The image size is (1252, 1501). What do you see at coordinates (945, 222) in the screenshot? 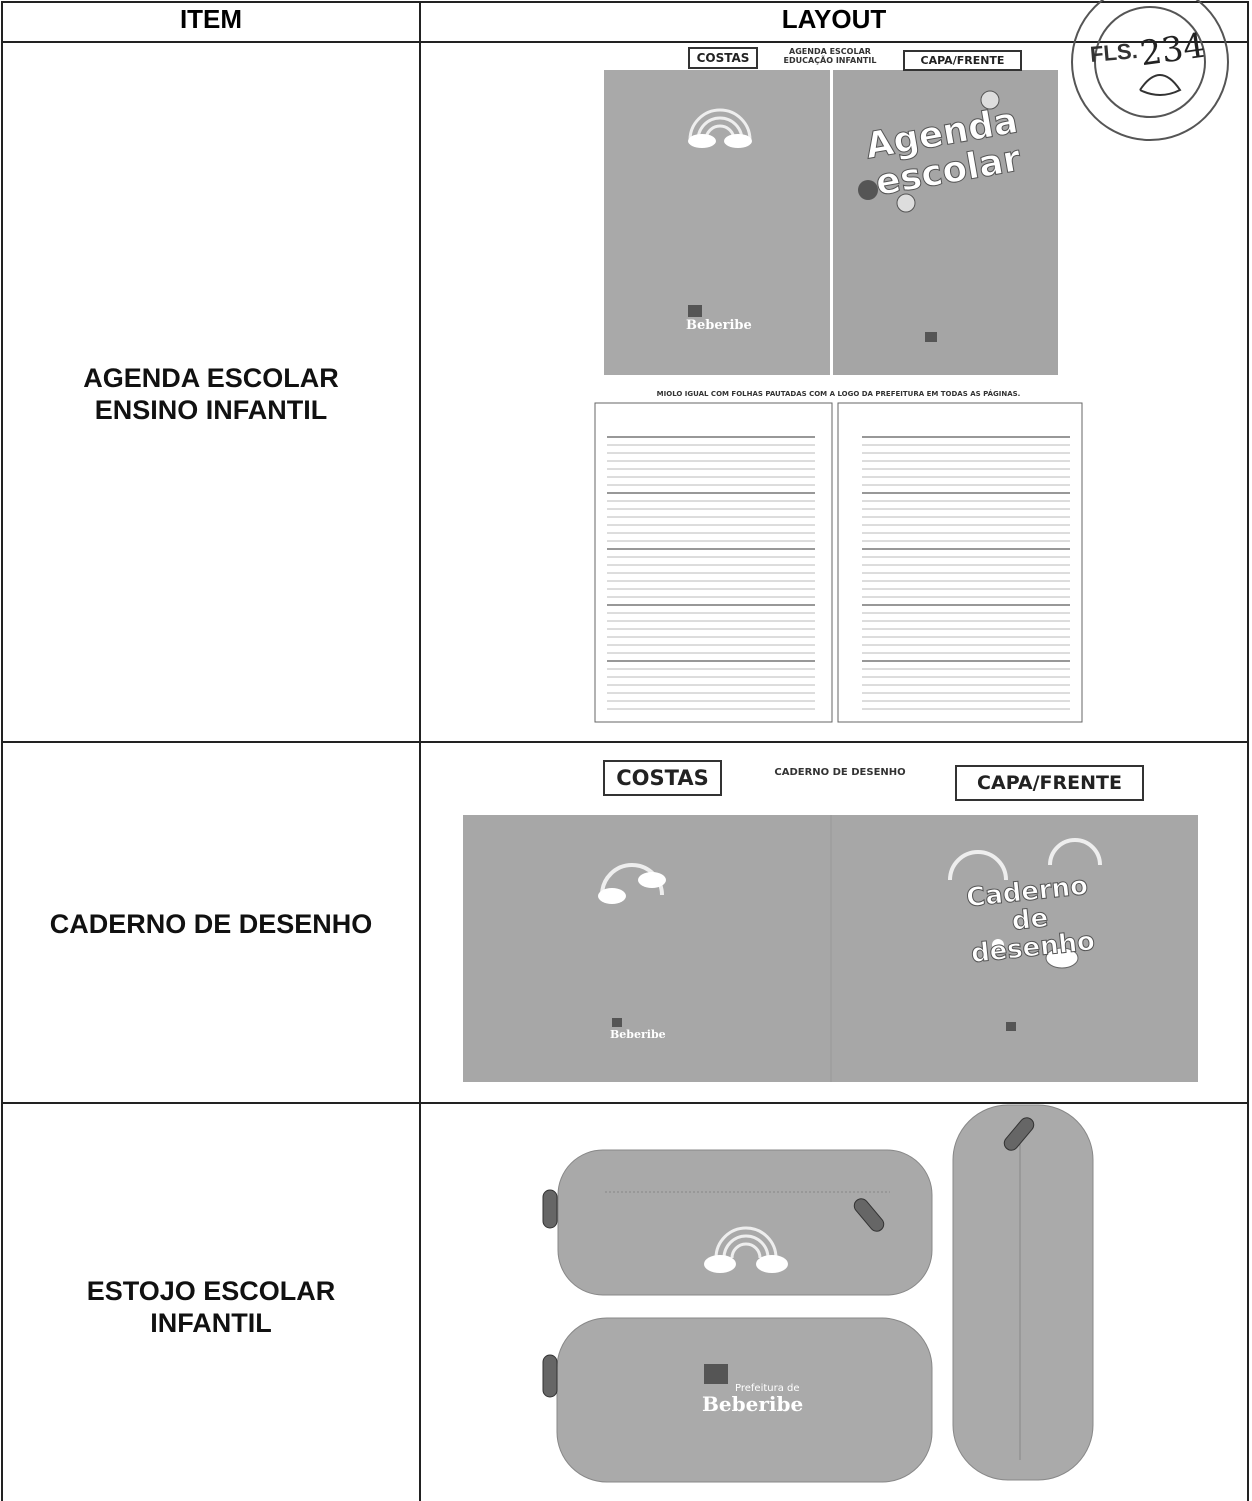
I see `agenda-front-cover` at bounding box center [945, 222].